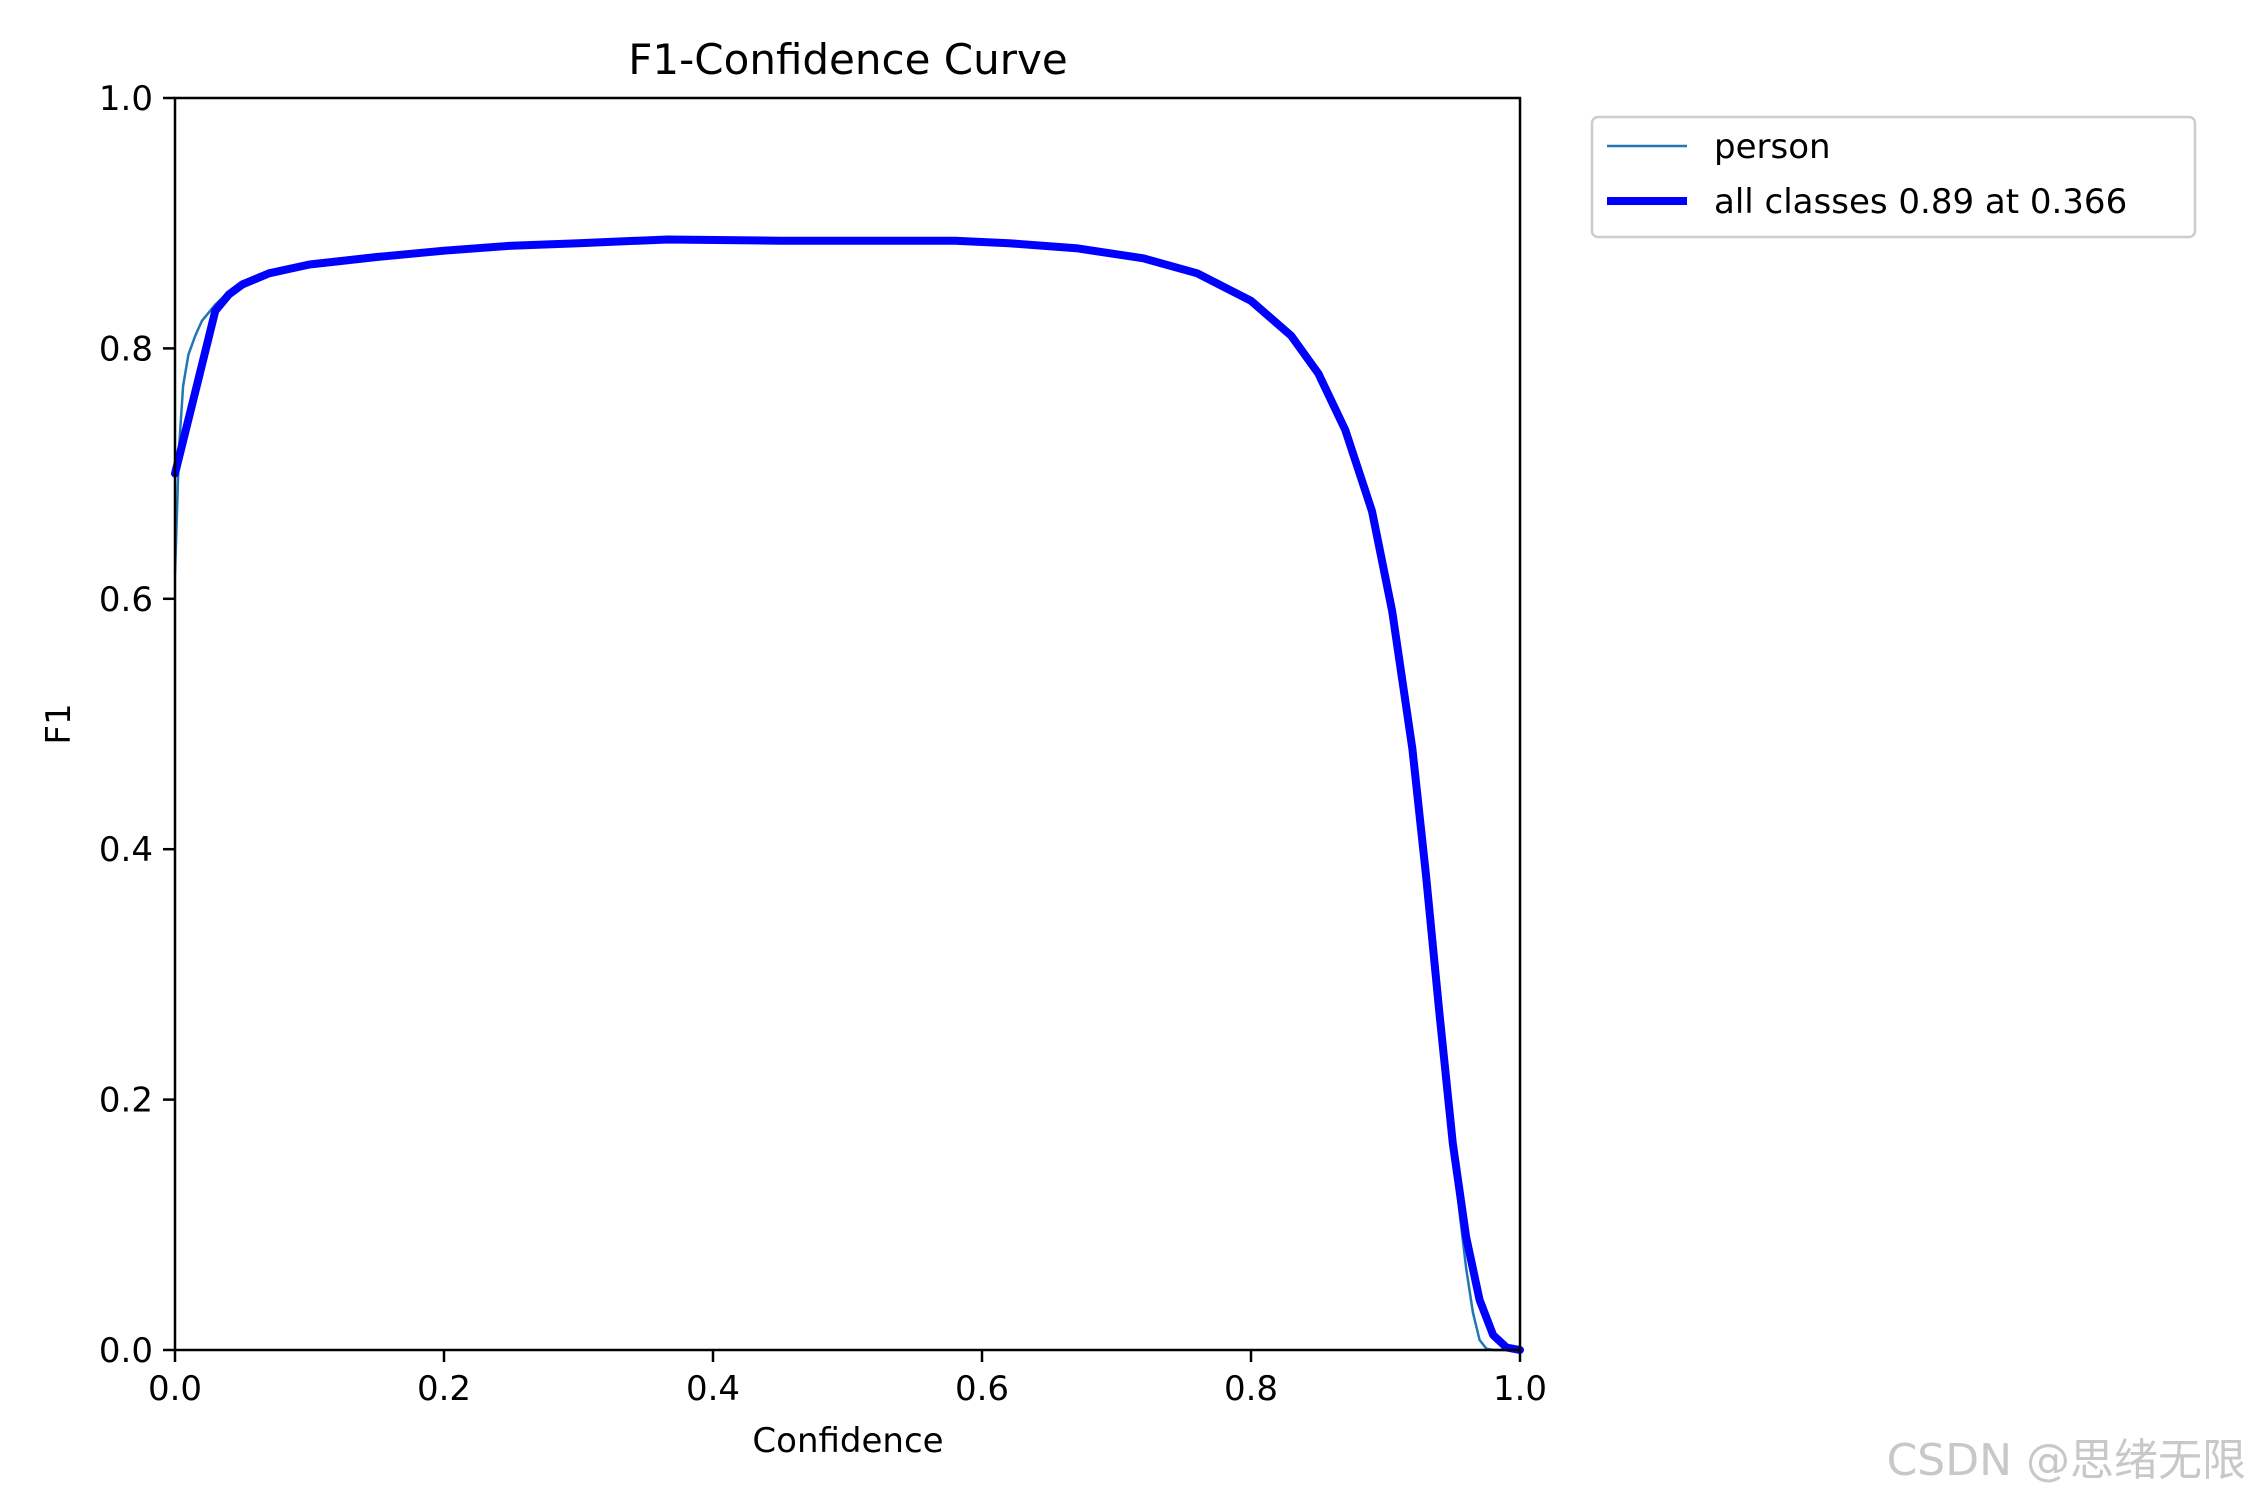 Image resolution: width=2250 pixels, height=1500 pixels. What do you see at coordinates (126, 349) in the screenshot?
I see `y-tick-label: 0.8` at bounding box center [126, 349].